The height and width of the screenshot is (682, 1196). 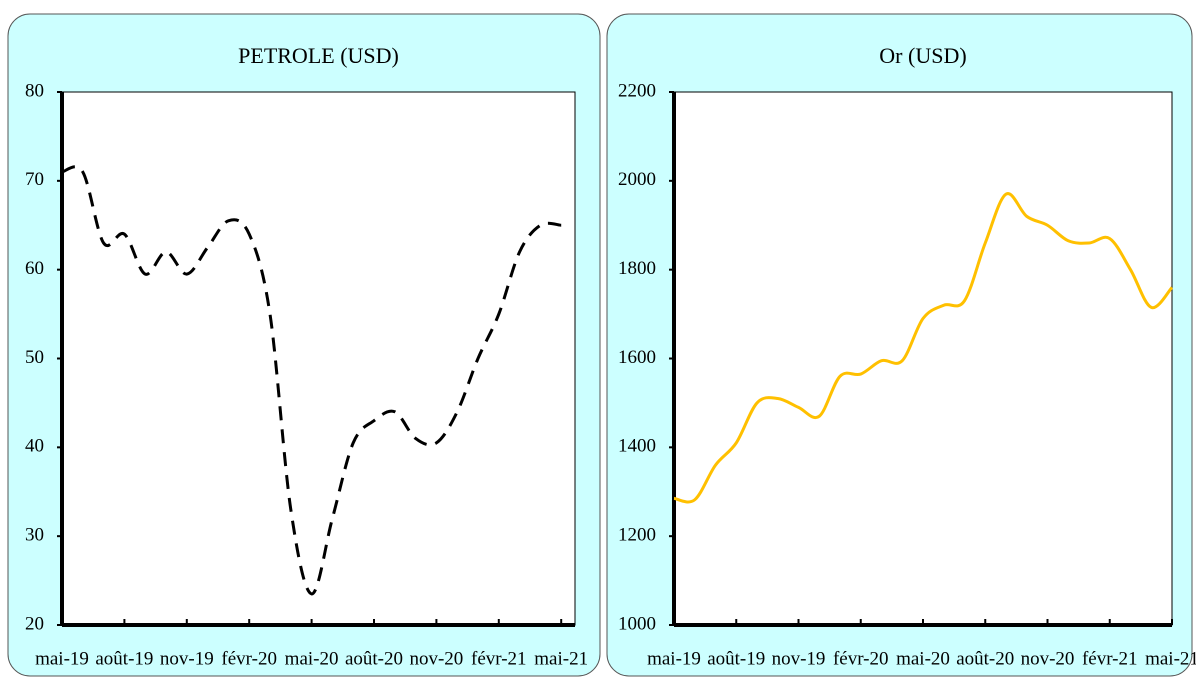 What do you see at coordinates (34, 535) in the screenshot?
I see `y-tick-label: 30` at bounding box center [34, 535].